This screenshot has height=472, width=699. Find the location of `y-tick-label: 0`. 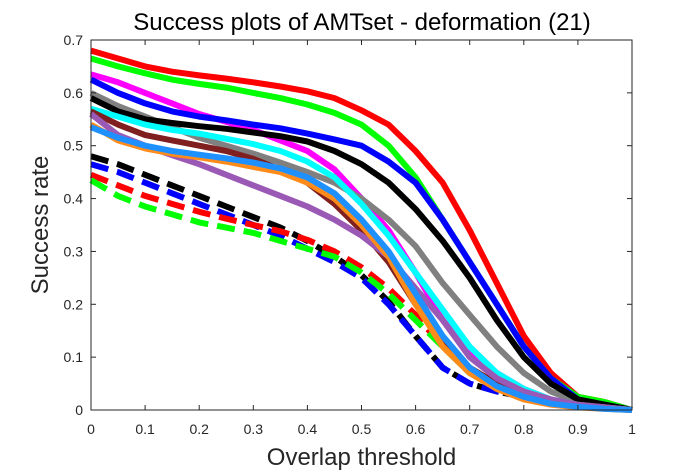

y-tick-label: 0 is located at coordinates (79, 410).